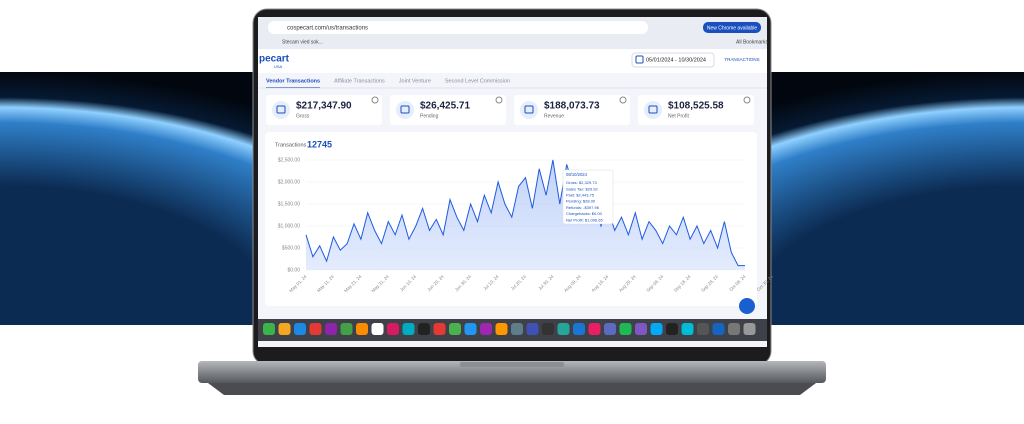  Describe the element at coordinates (477, 81) in the screenshot. I see `tab: Second Level Commission` at that location.